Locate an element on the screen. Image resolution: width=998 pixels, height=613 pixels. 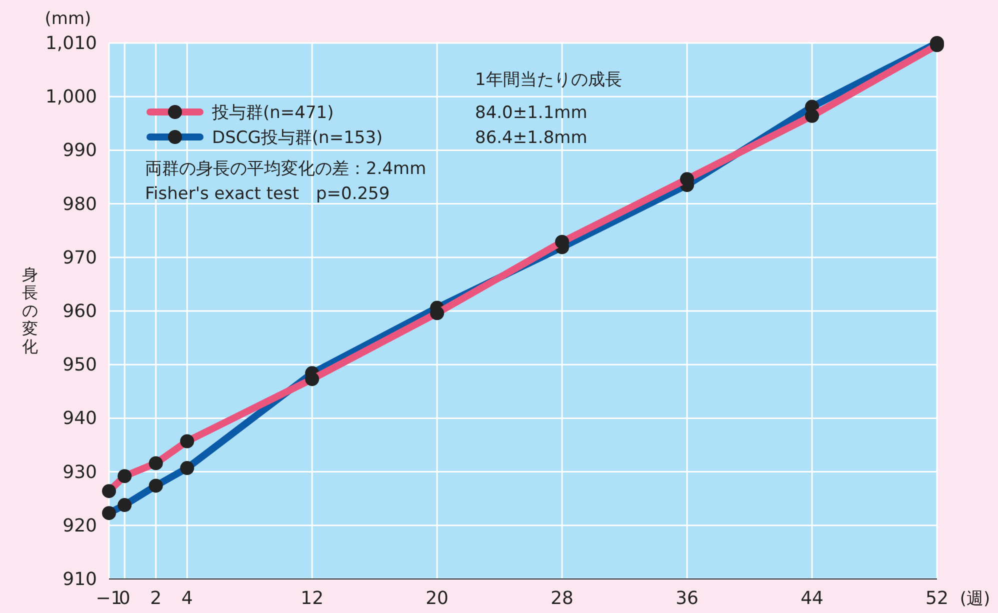
ytick: 970 is located at coordinates (79, 257).